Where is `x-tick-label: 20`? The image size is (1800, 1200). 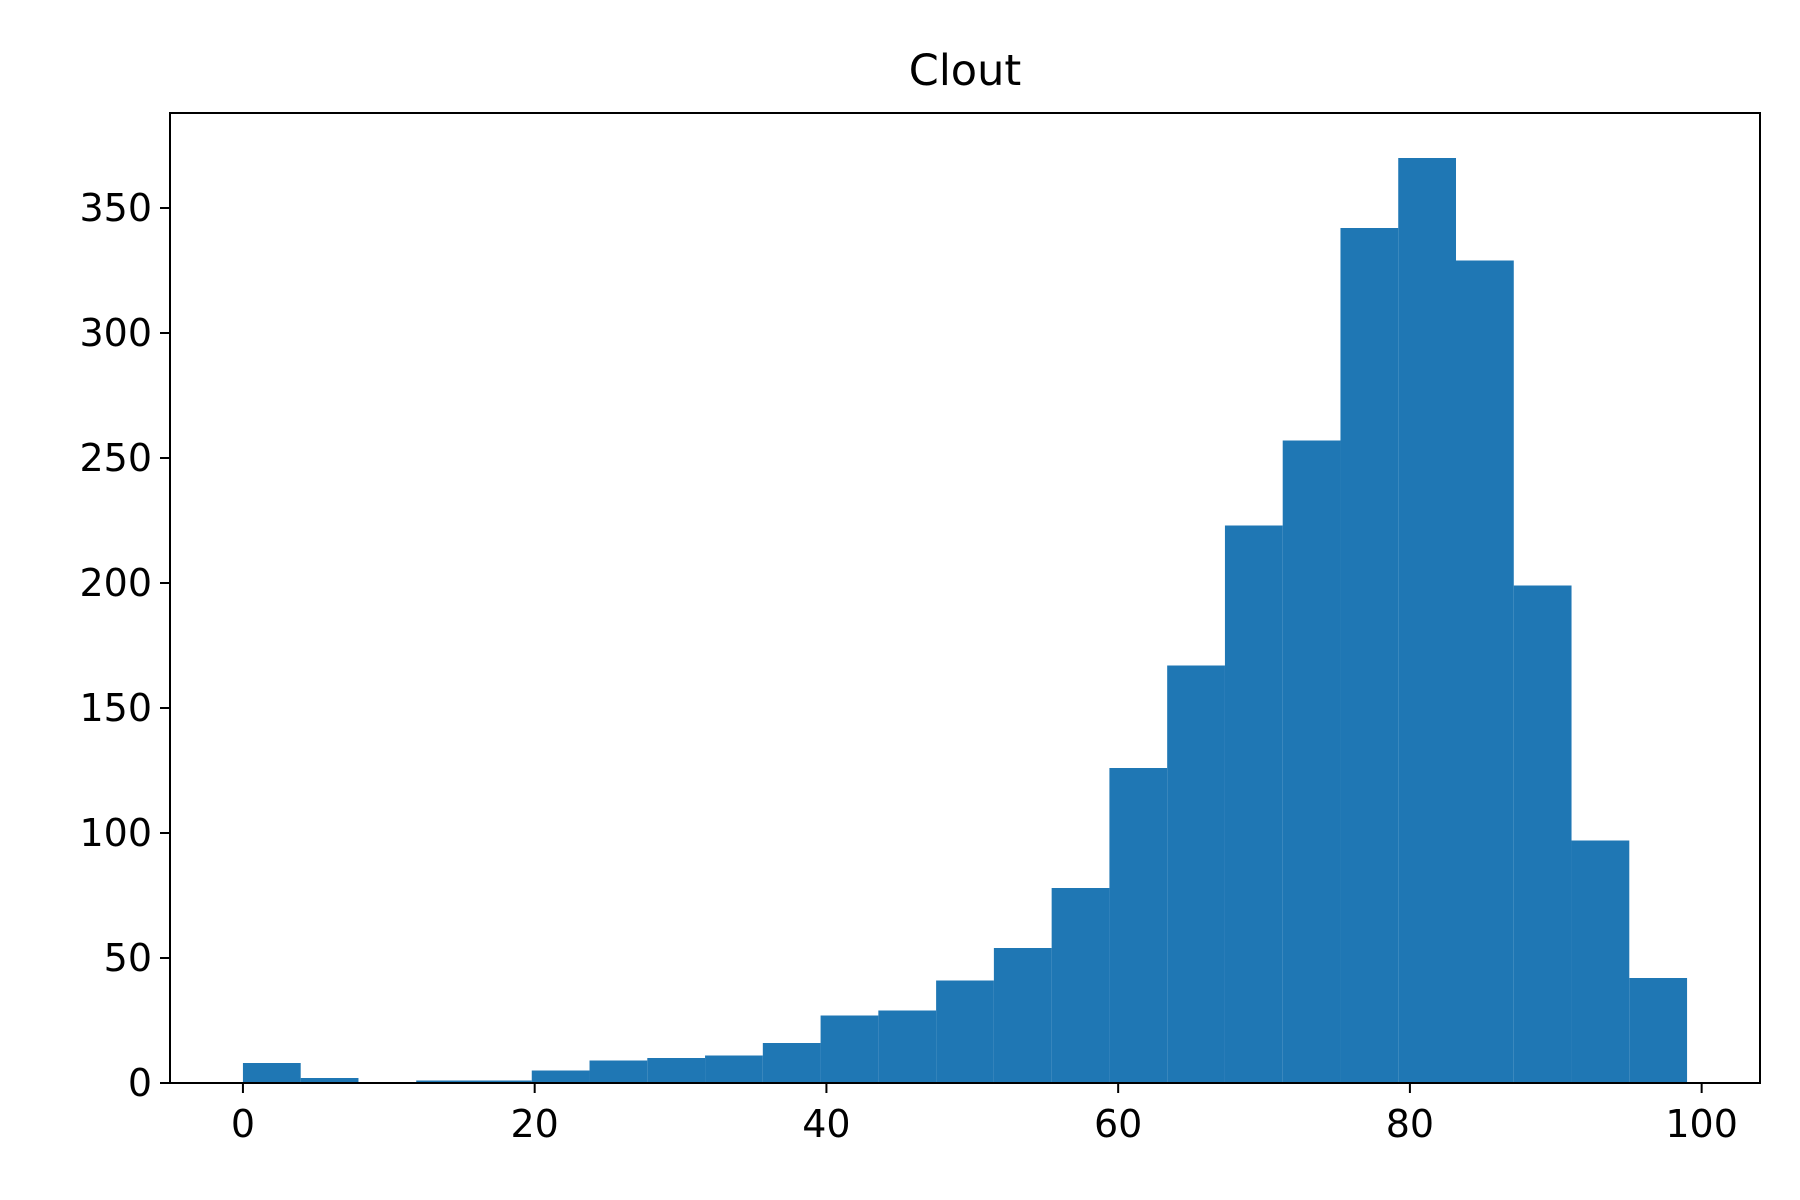 x-tick-label: 20 is located at coordinates (534, 1124).